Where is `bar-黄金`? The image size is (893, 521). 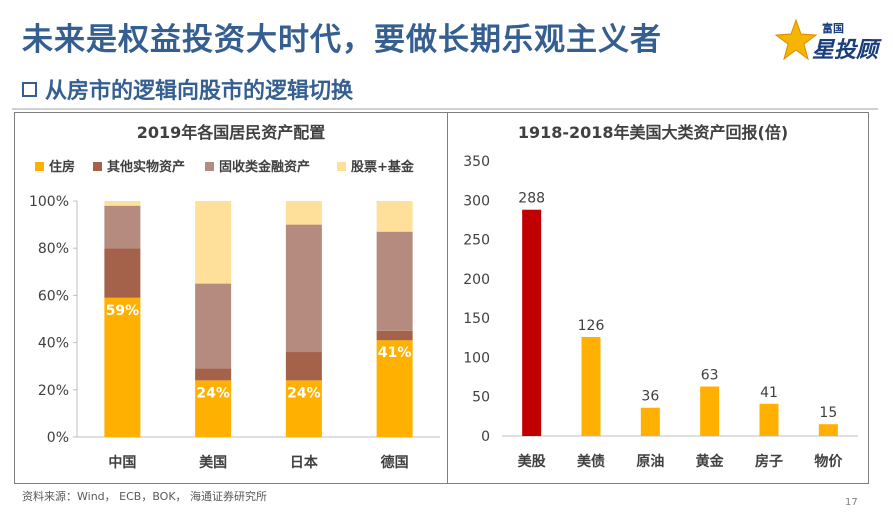 bar-黄金 is located at coordinates (710, 411).